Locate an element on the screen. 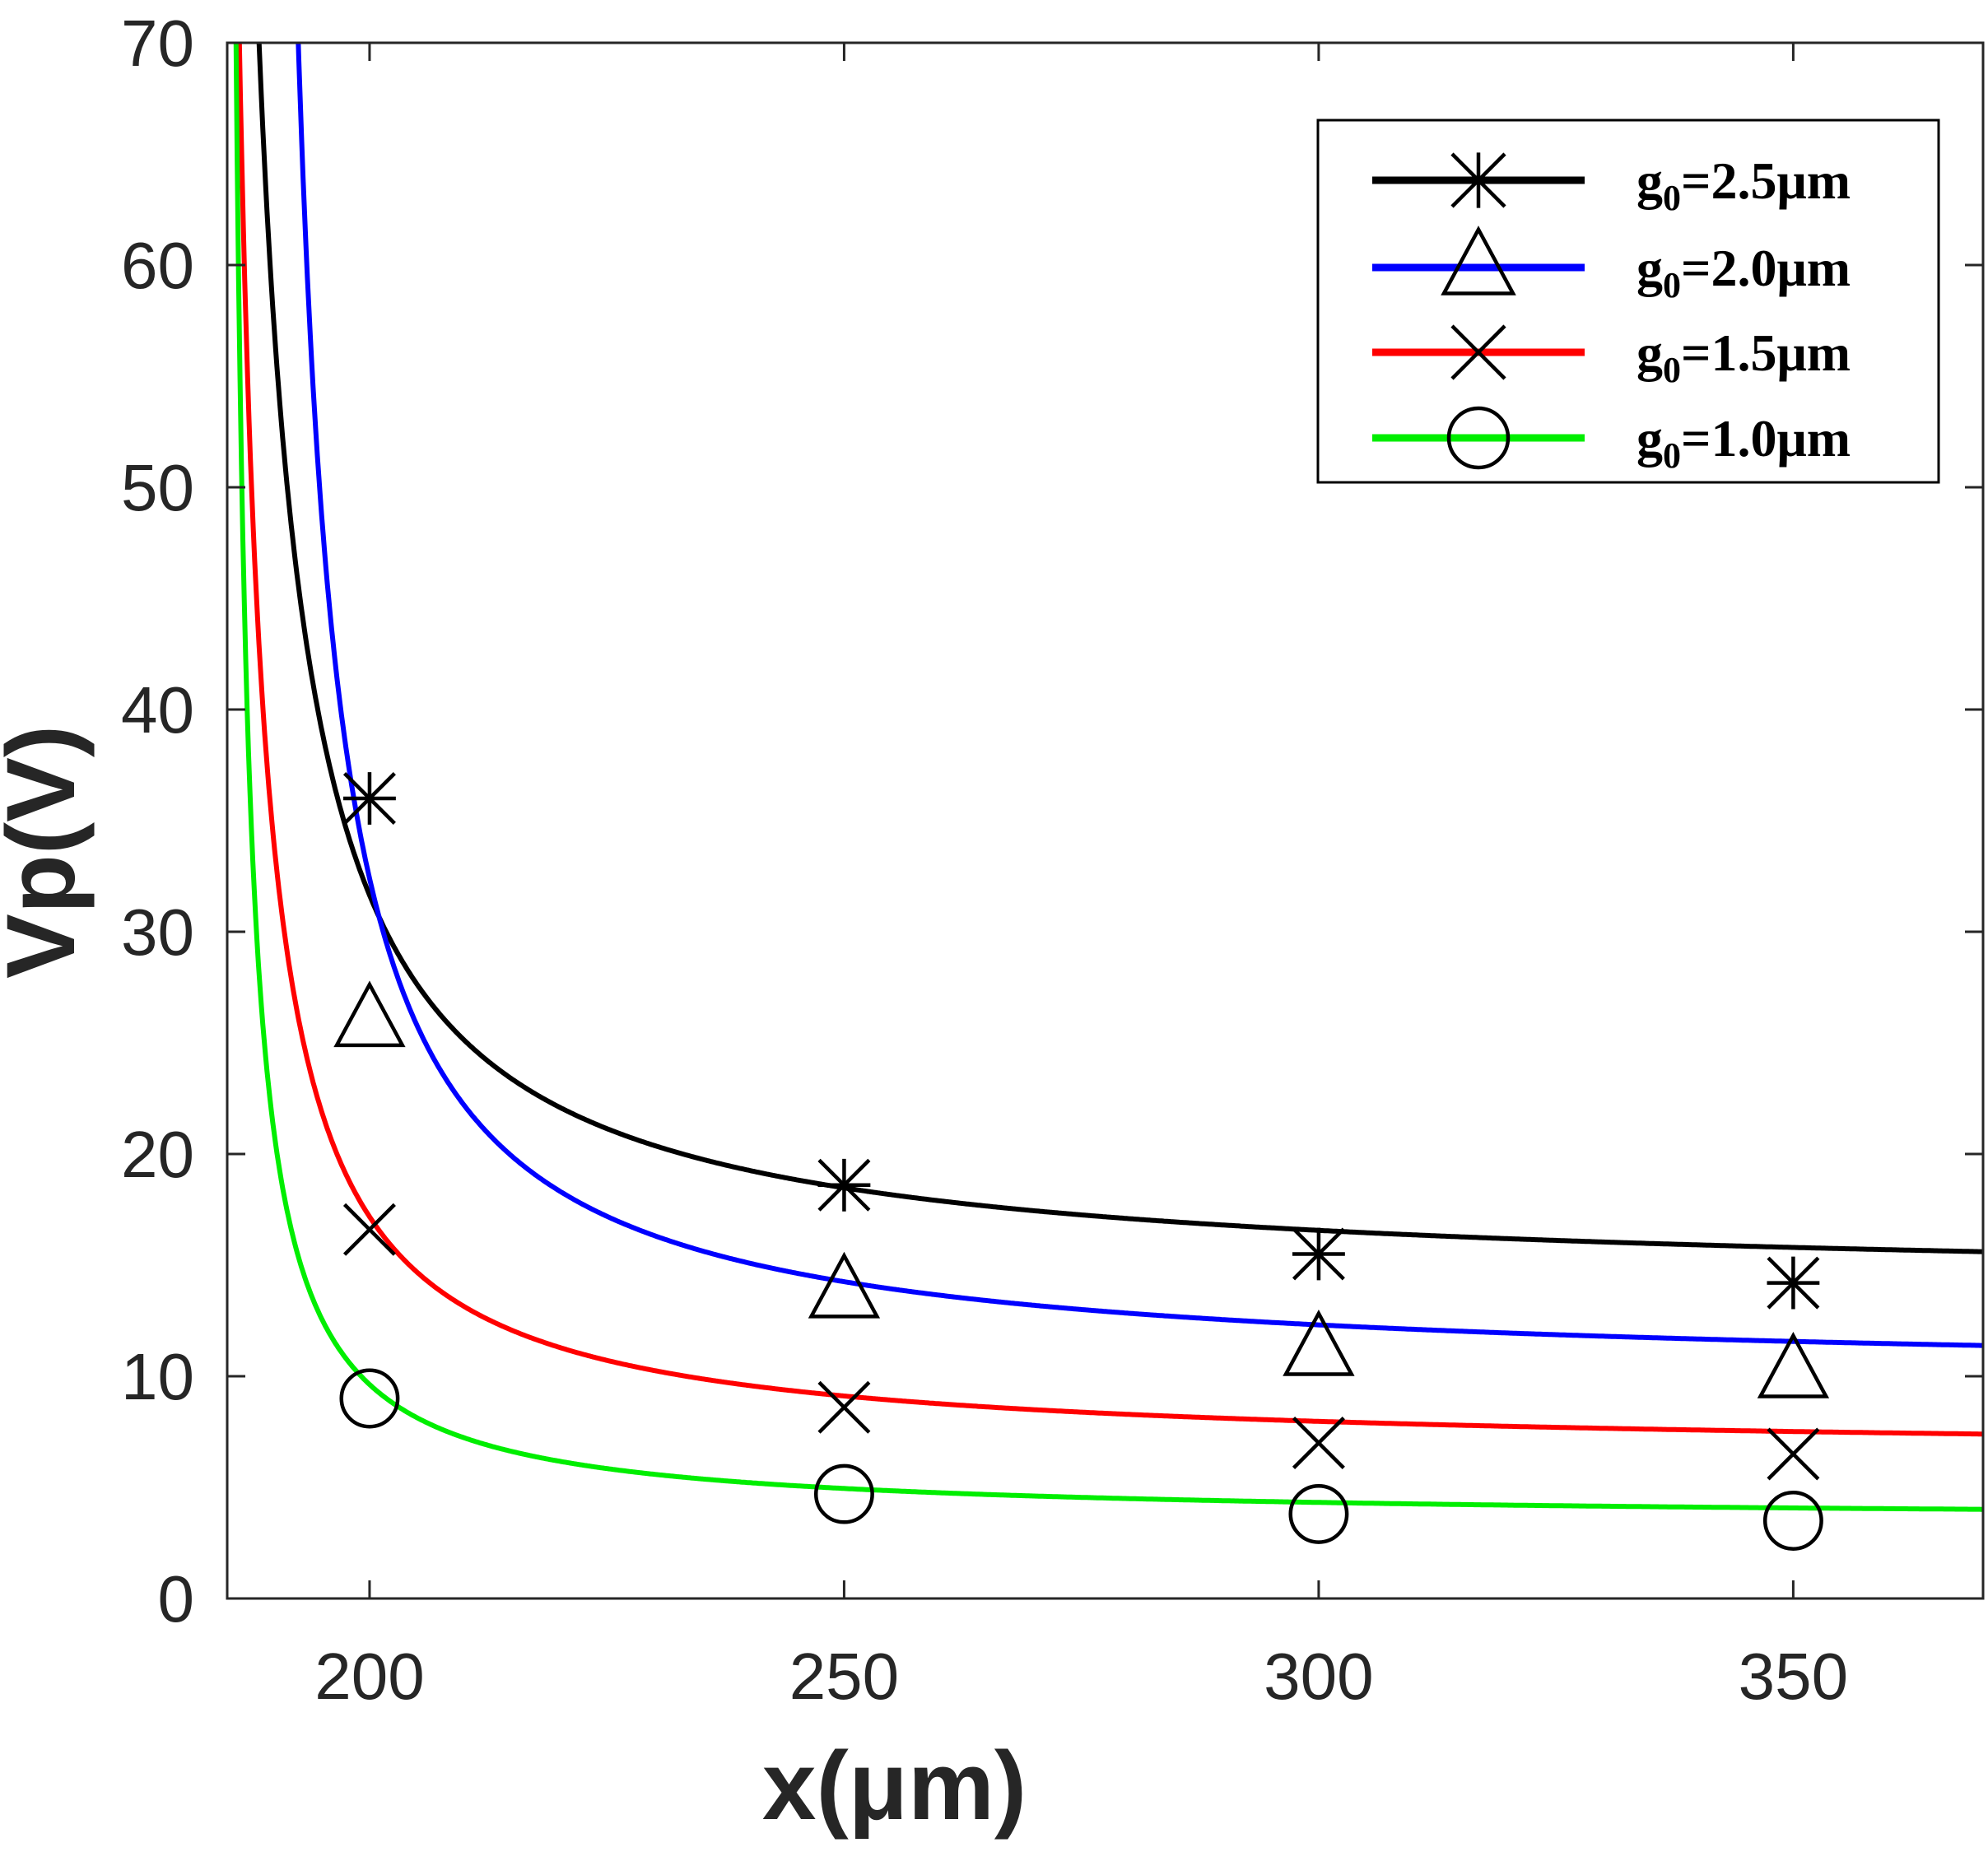 The width and height of the screenshot is (1988, 1852). legend-label-rest: =2.5μm is located at coordinates (1766, 181).